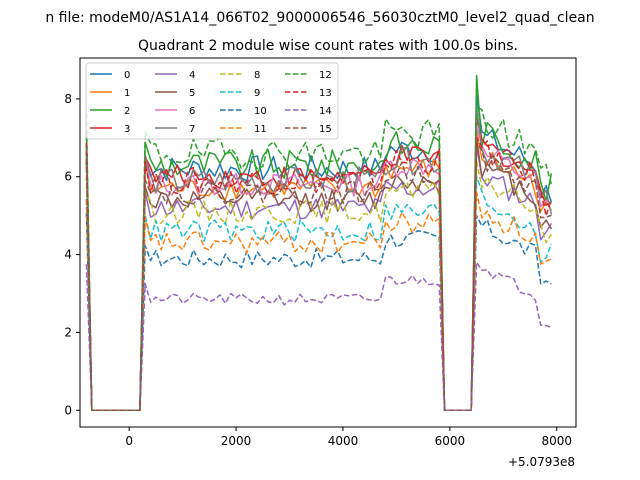 The height and width of the screenshot is (480, 640). I want to click on y-tick-label: 6, so click(68, 177).